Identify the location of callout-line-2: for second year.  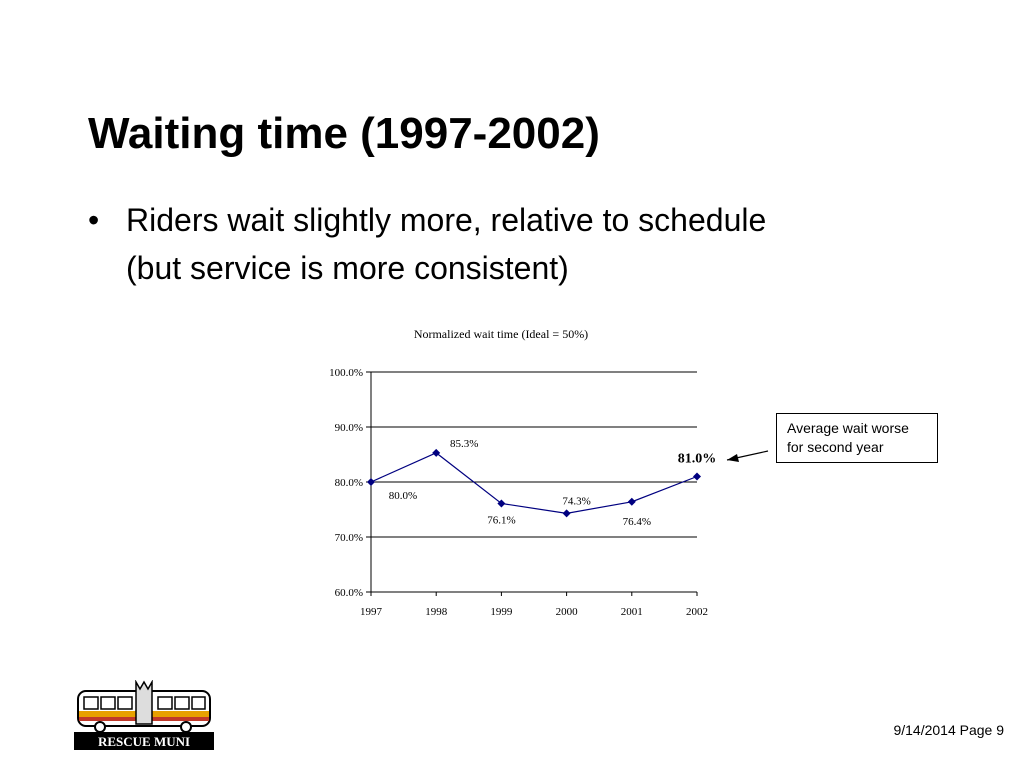
(835, 447).